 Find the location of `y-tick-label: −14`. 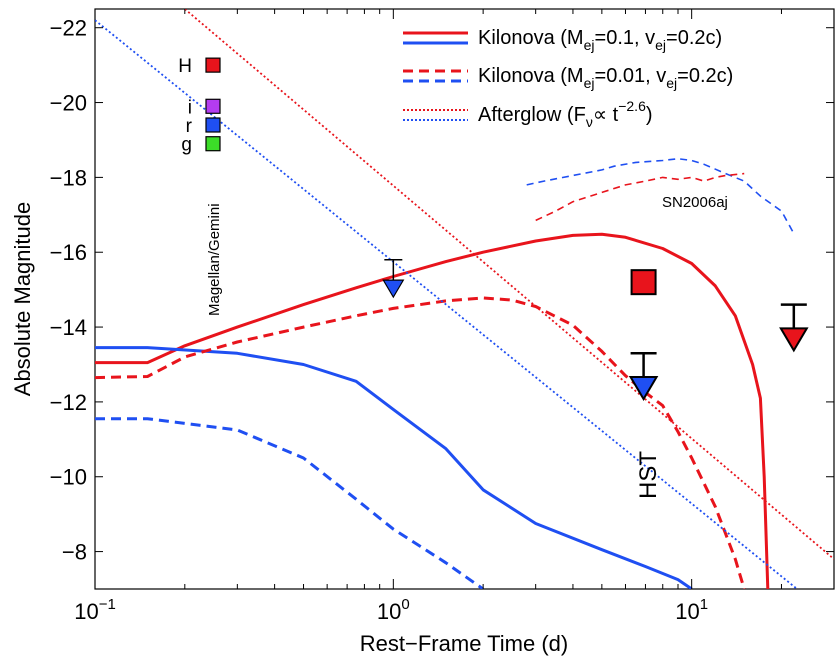

y-tick-label: −14 is located at coordinates (68, 327).